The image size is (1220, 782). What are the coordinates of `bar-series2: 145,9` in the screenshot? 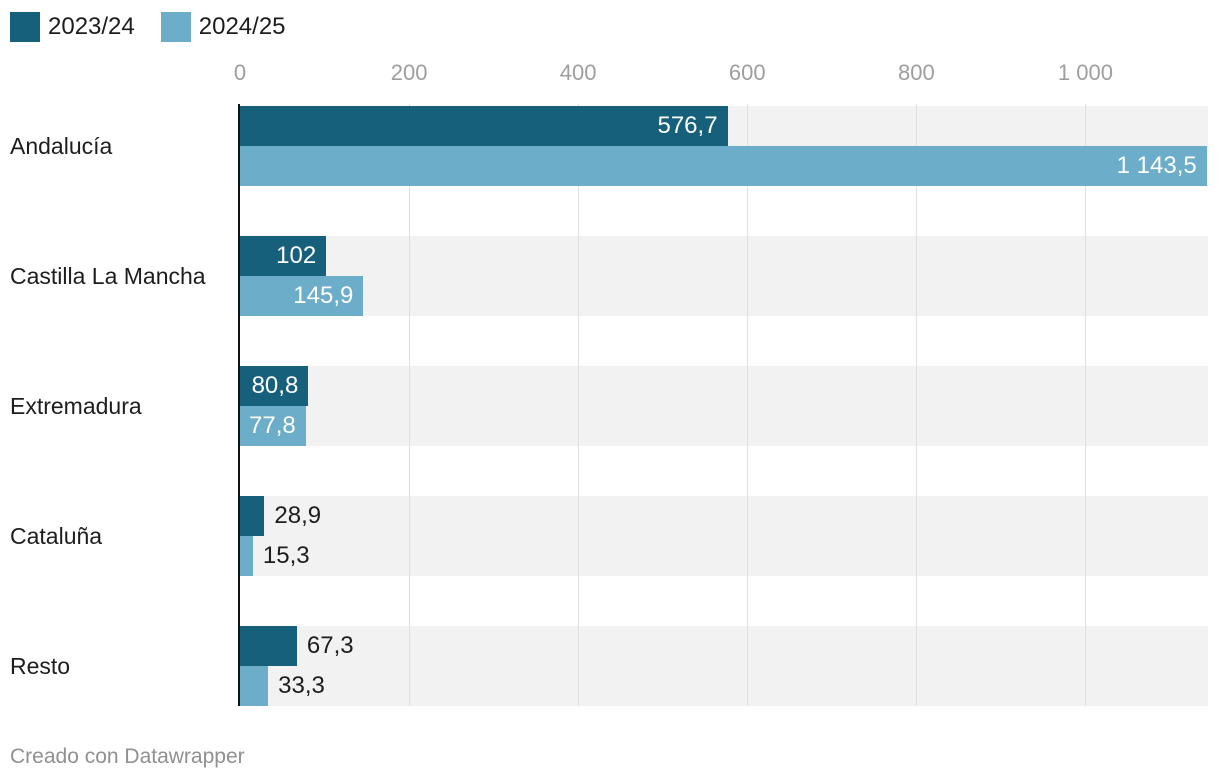 It's located at (302, 296).